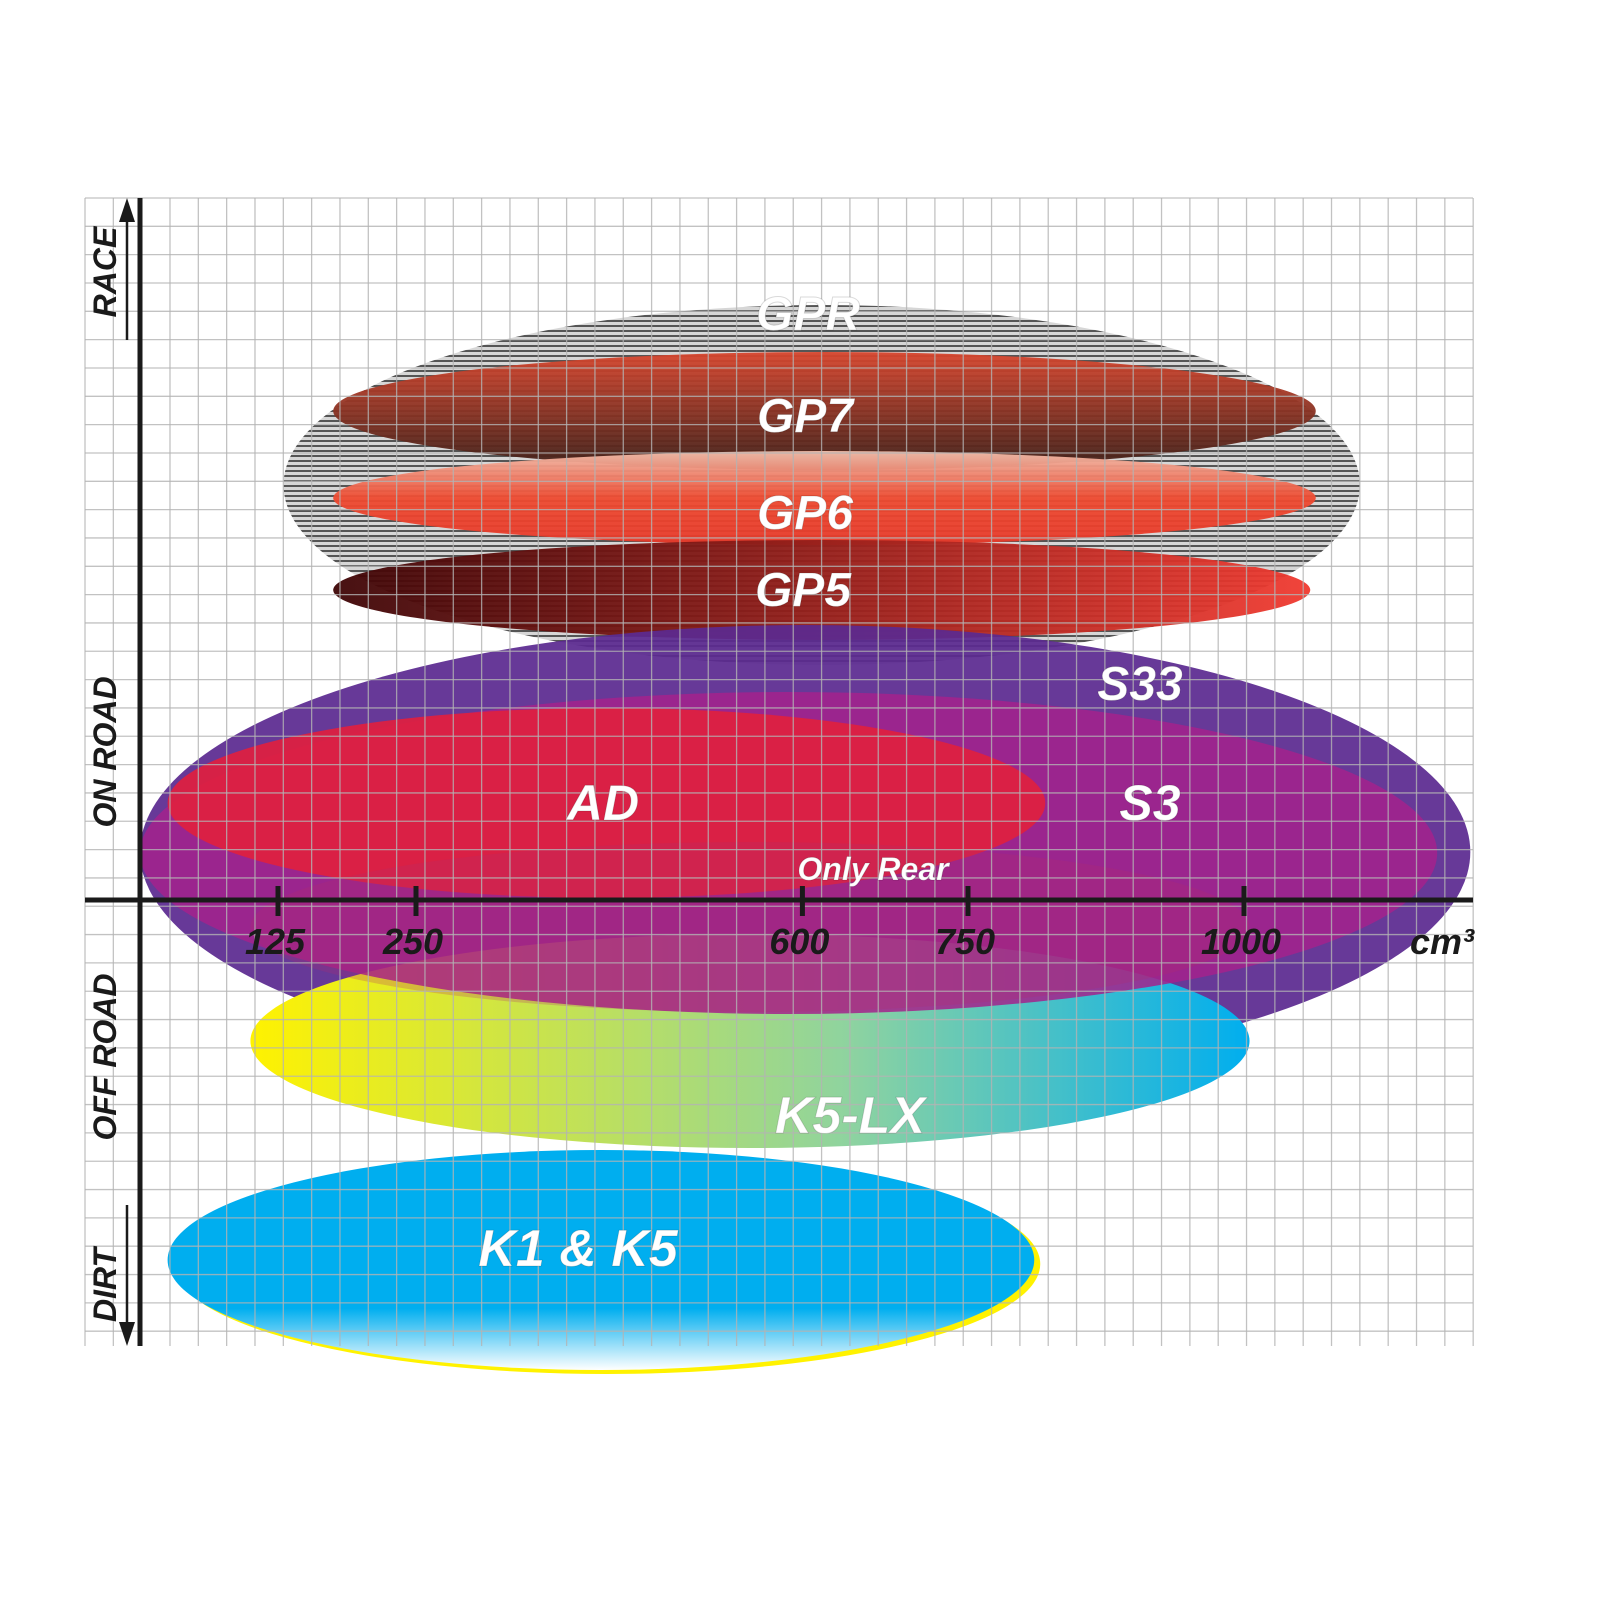 The height and width of the screenshot is (1600, 1600). I want to click on series-label: K5-LX, so click(852, 1116).